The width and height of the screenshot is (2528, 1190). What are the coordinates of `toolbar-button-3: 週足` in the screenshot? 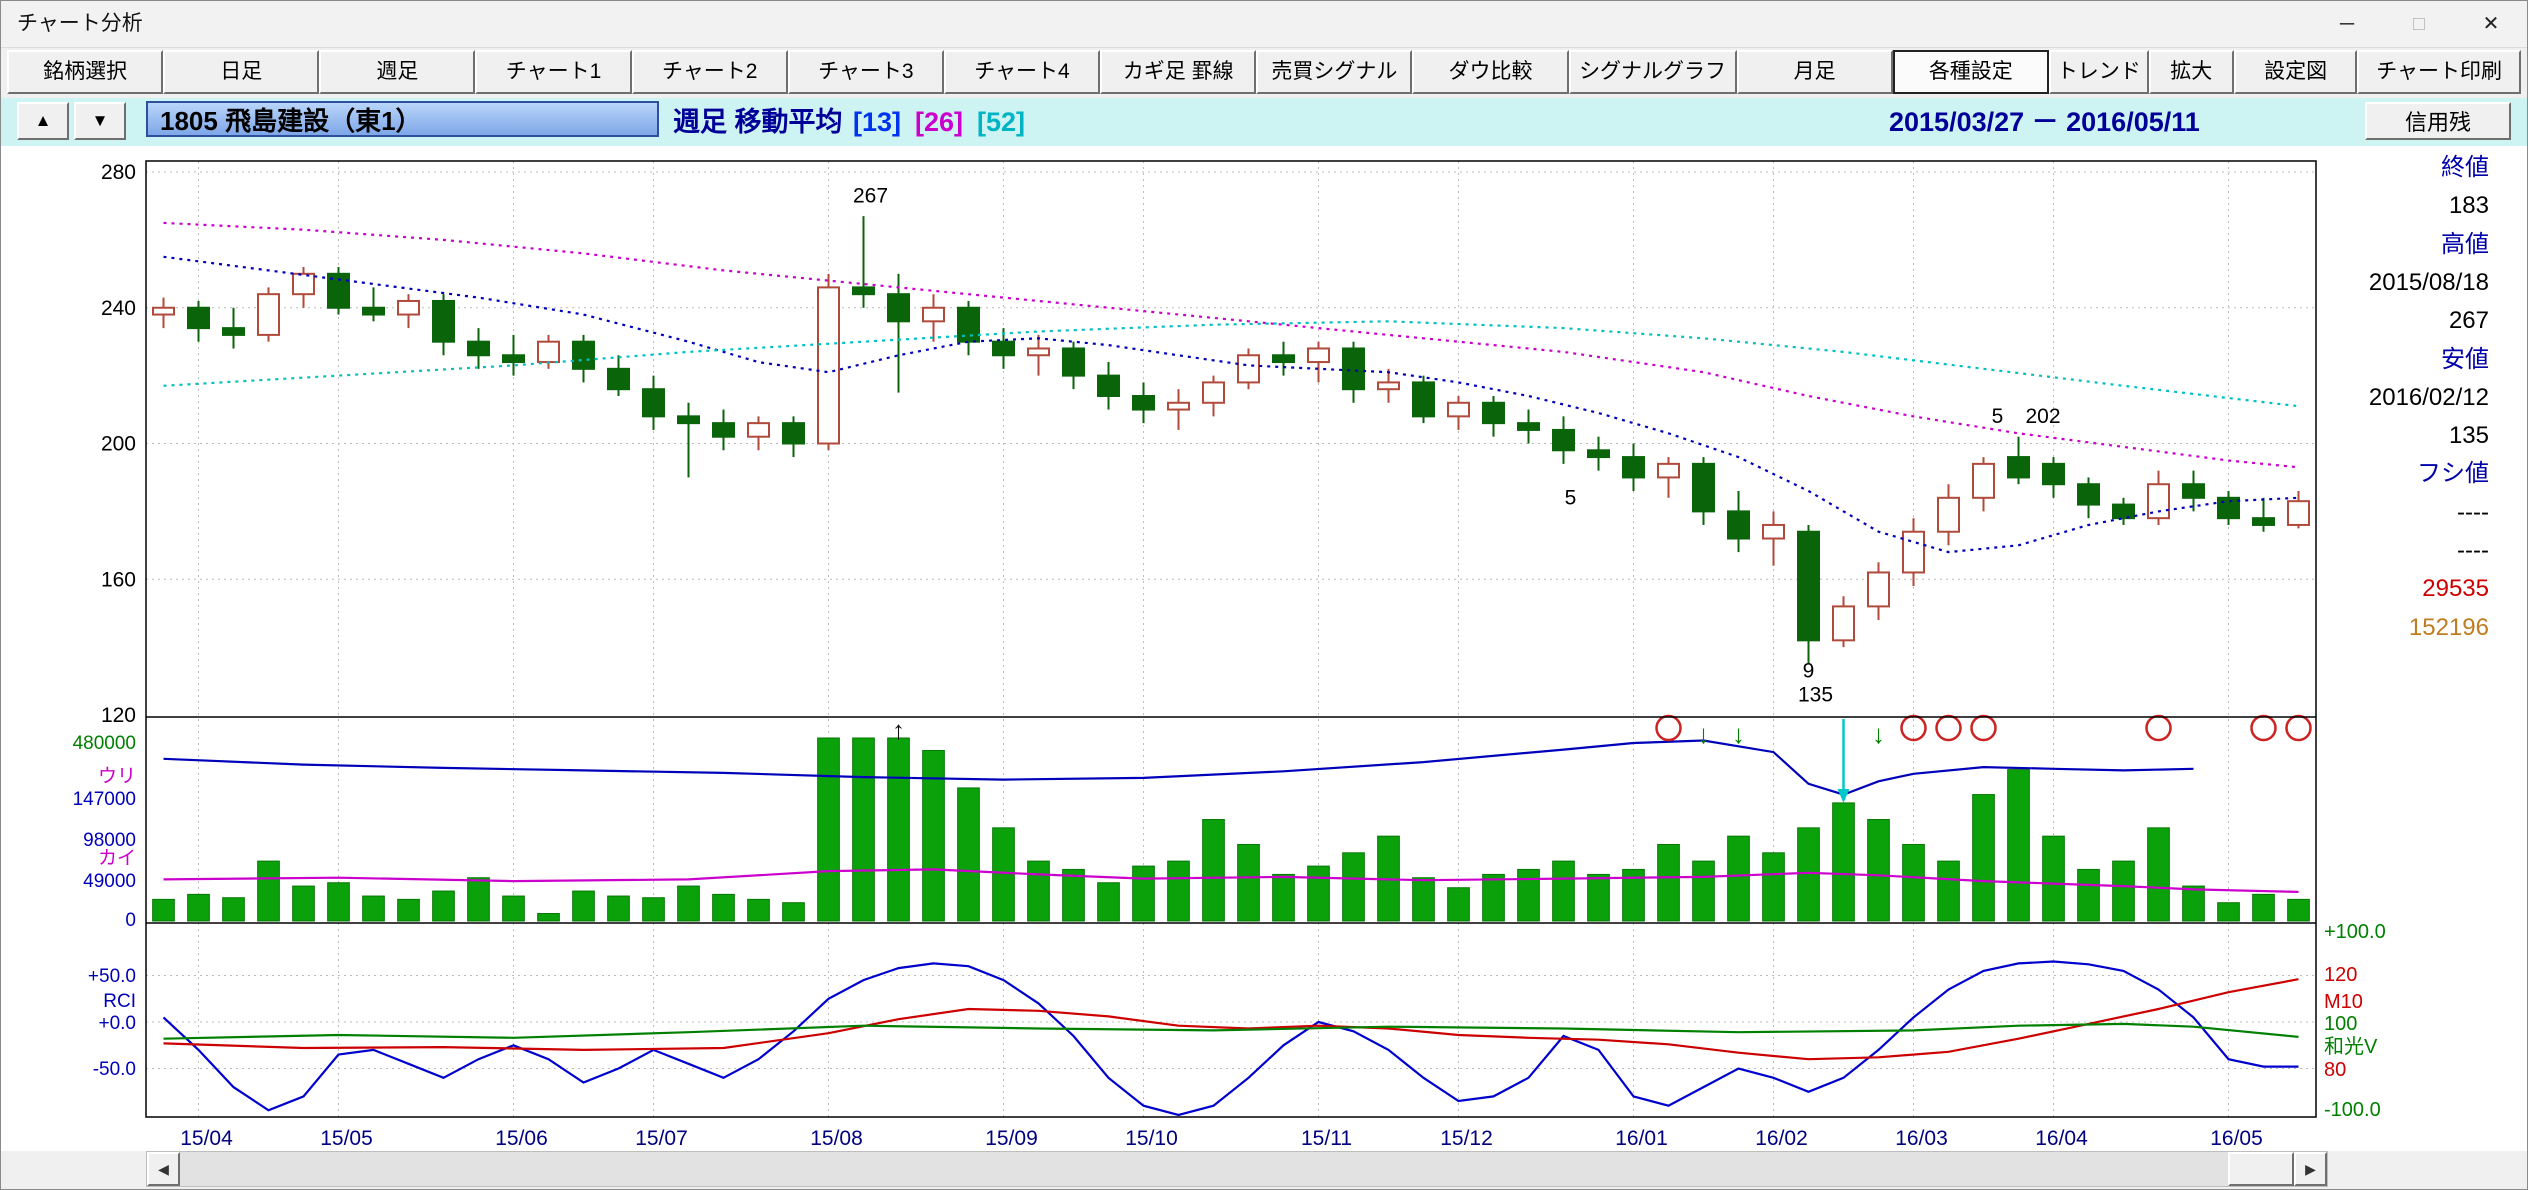 It's located at (397, 72).